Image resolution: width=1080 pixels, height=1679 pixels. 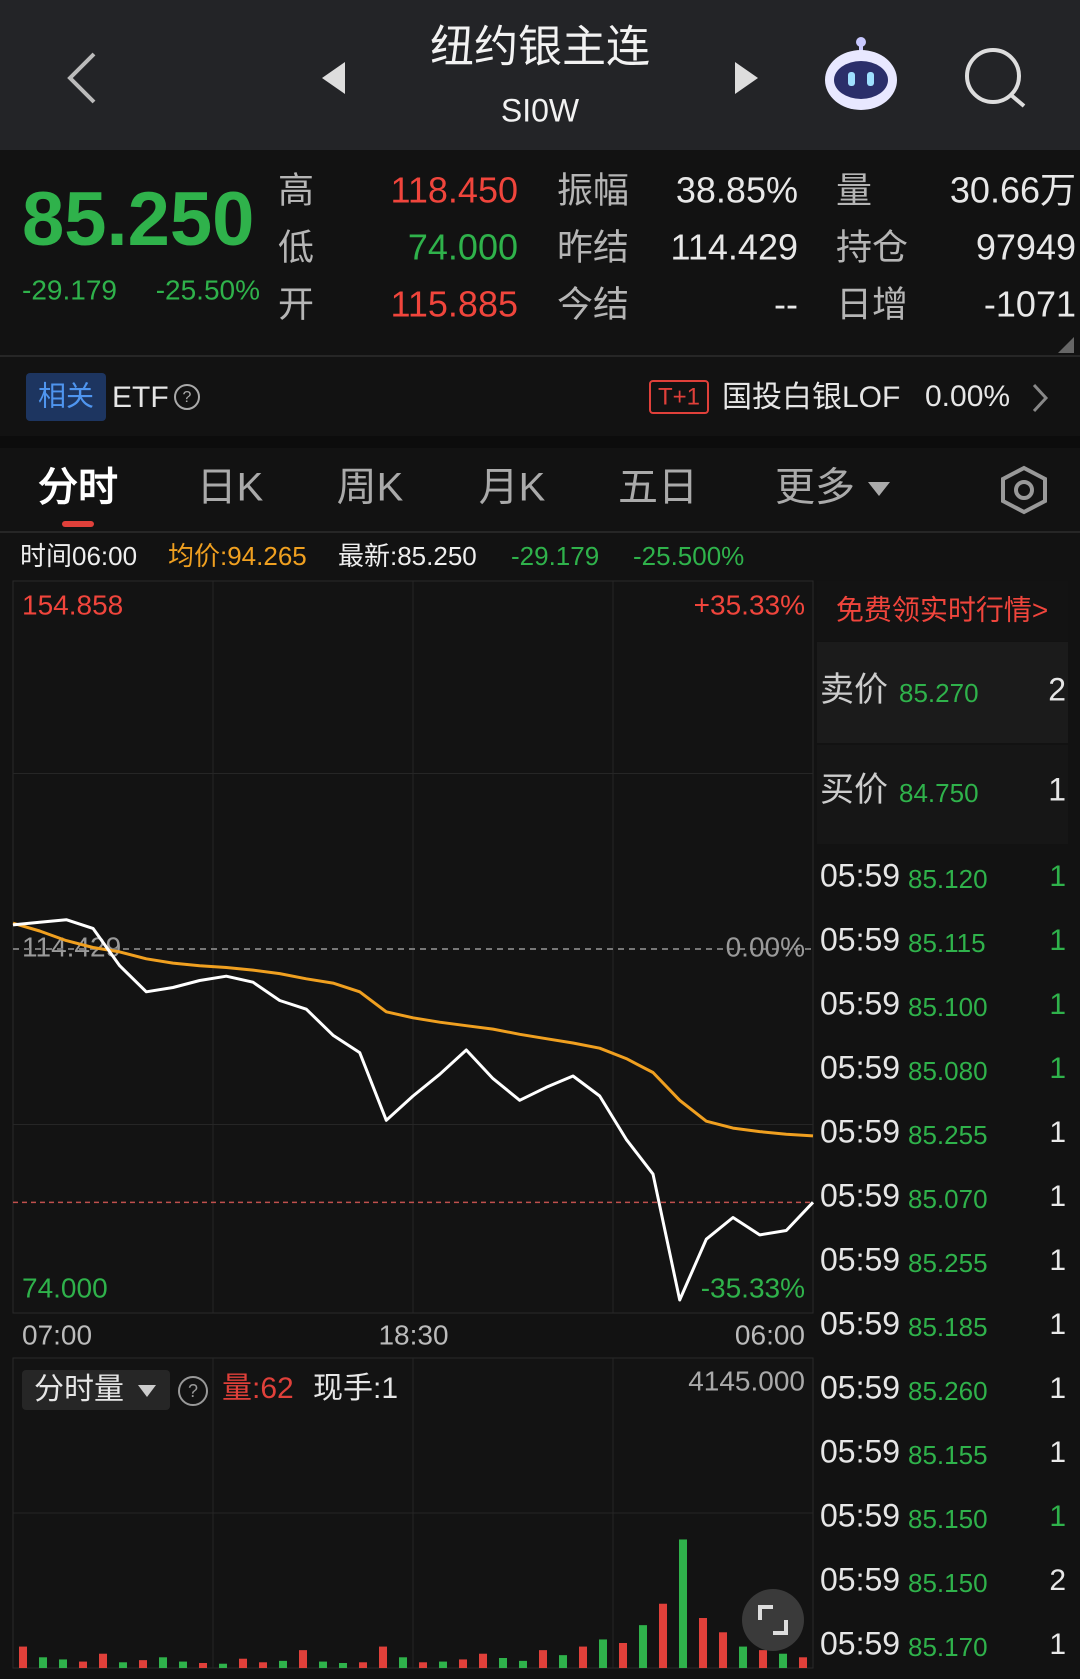 I want to click on tab: 日K, so click(x=230, y=488).